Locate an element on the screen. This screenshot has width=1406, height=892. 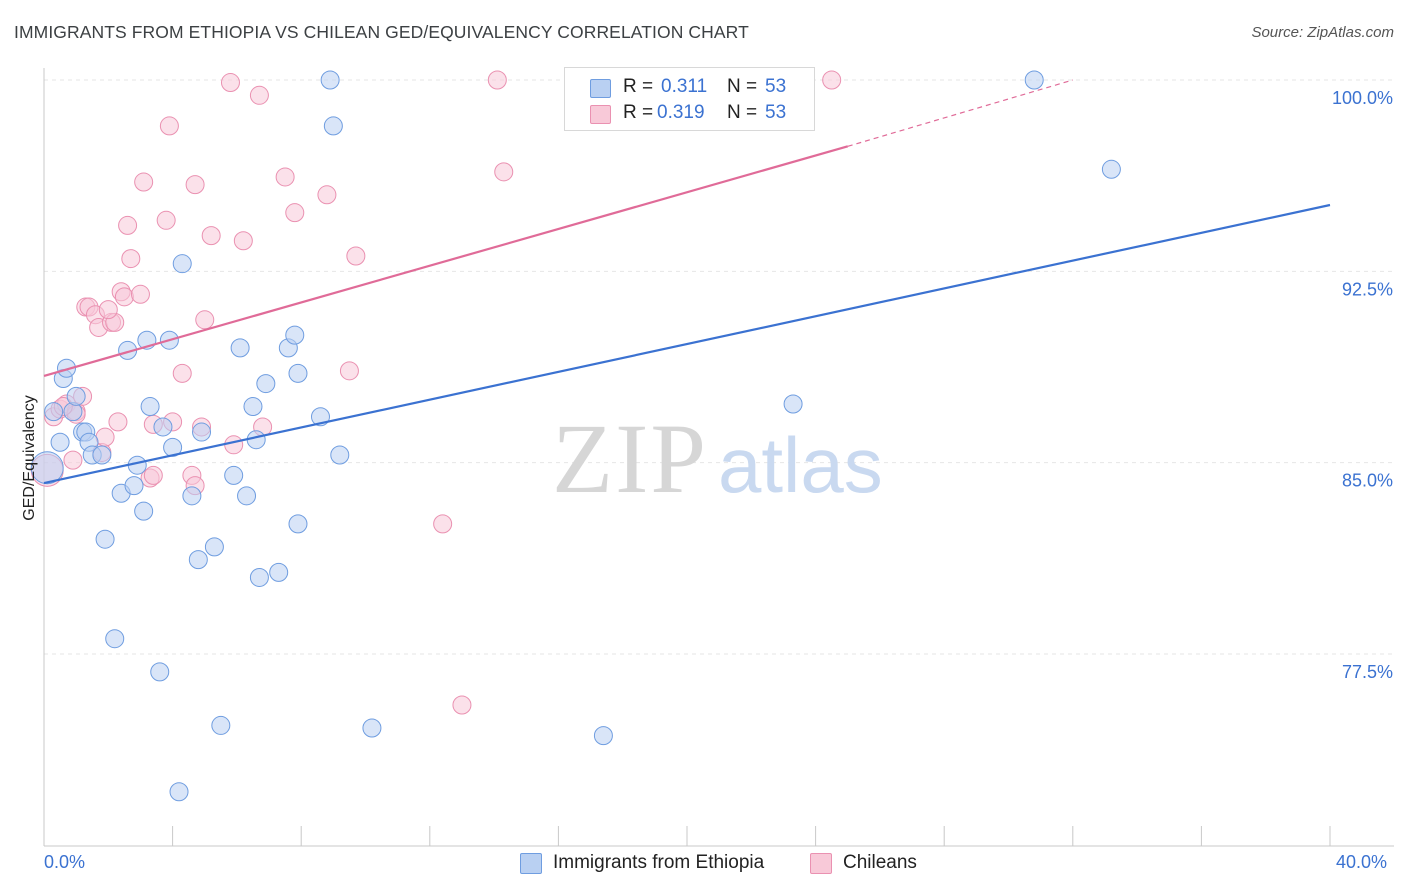
legend-row-ethiopia: R = 0.311 N = 53 is located at coordinates (689, 89).